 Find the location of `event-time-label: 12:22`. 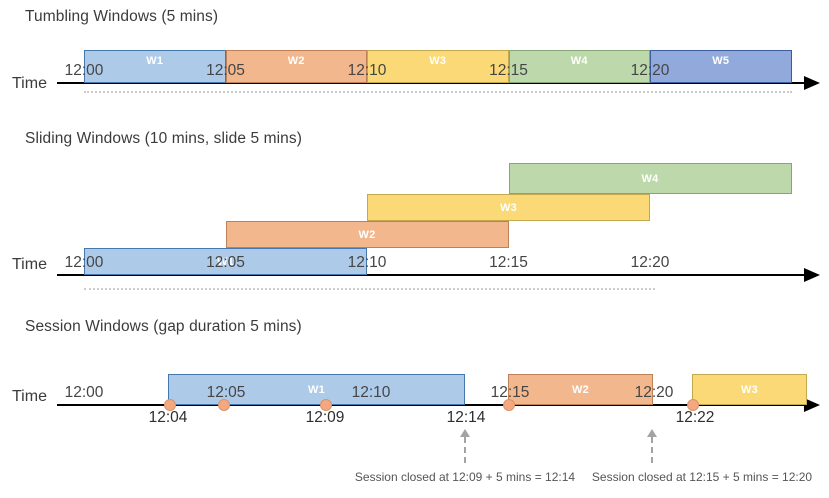

event-time-label: 12:22 is located at coordinates (695, 417).